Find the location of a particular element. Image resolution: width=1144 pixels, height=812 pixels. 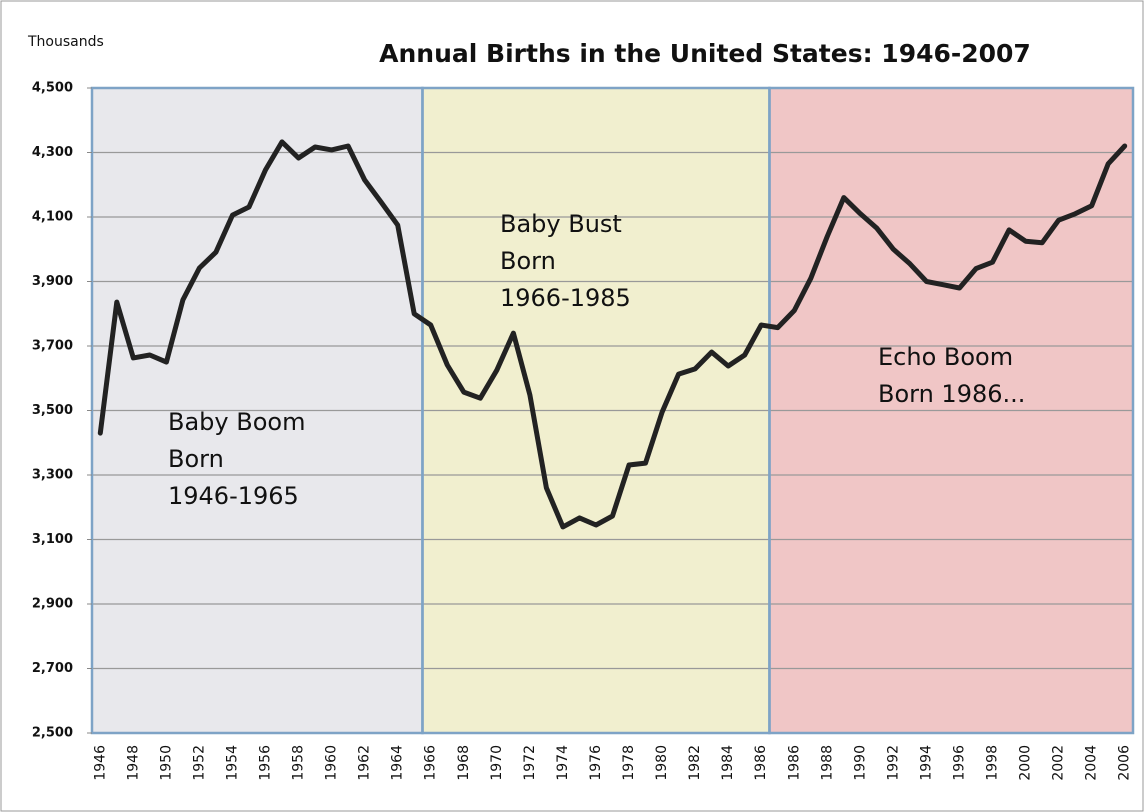

x-tick-label: 1972 is located at coordinates (530, 763).